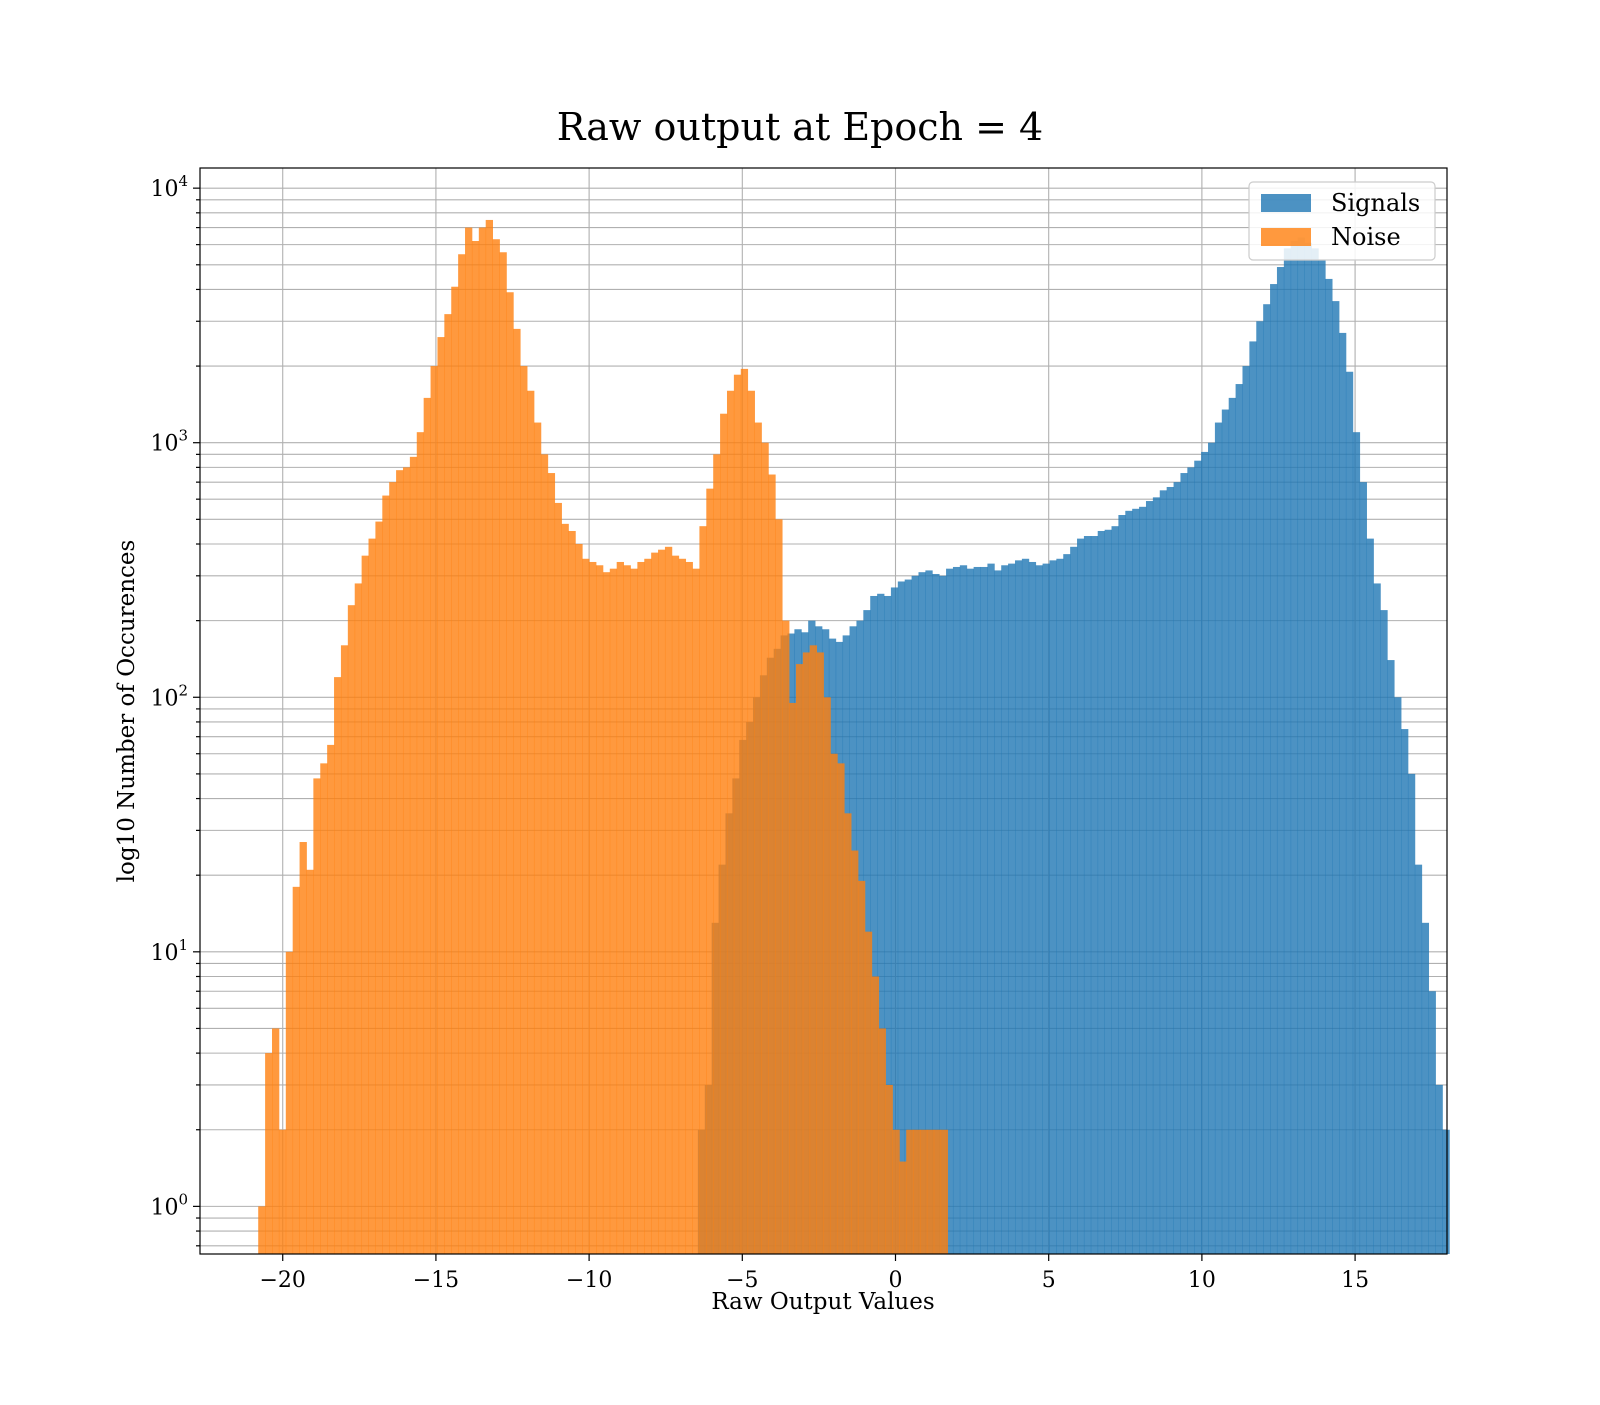 The image size is (1600, 1405). I want to click on y-tick-label: 10², so click(169, 696).